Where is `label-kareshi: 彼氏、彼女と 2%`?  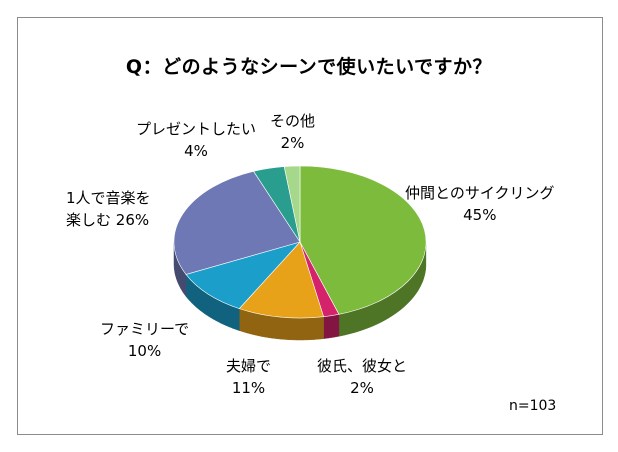
label-kareshi: 彼氏、彼女と 2% is located at coordinates (362, 377).